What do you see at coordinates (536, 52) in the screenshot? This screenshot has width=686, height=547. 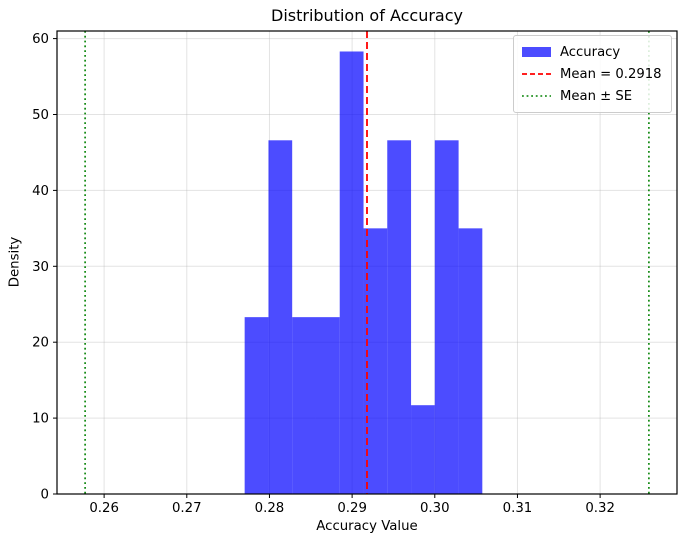 I see `accuracy-patch-swatch` at bounding box center [536, 52].